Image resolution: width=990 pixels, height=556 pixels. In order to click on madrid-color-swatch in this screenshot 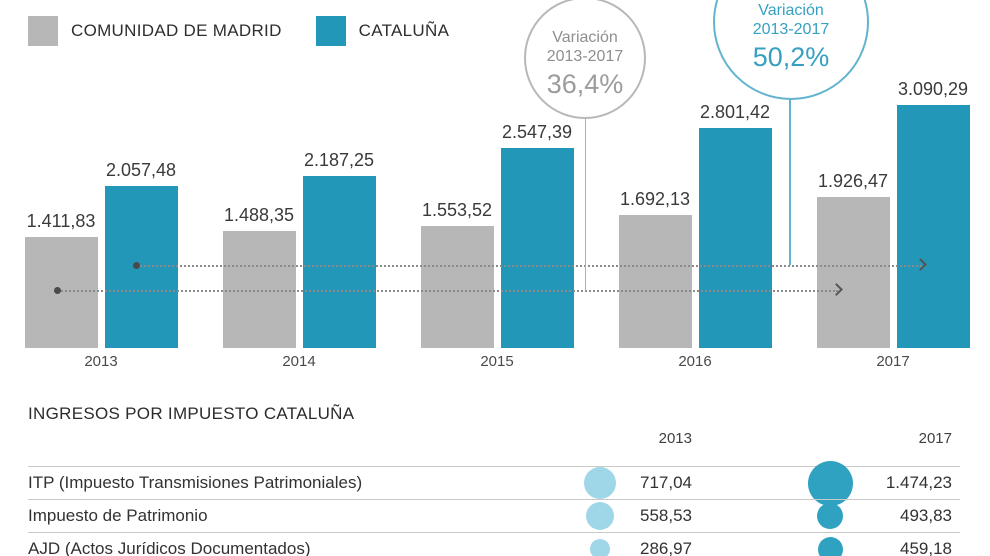, I will do `click(43, 31)`.